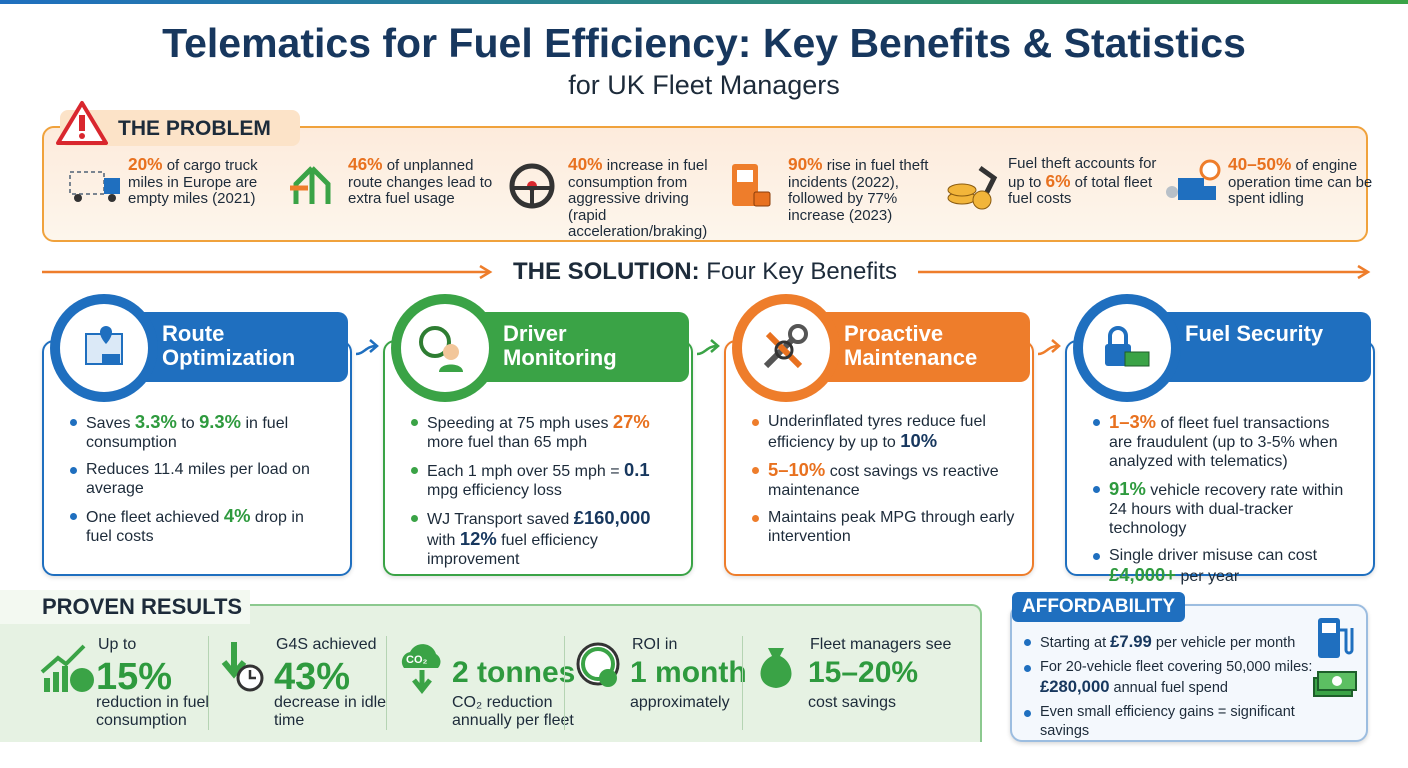 This screenshot has height=768, width=1408. I want to click on highlight: £4,000+, so click(1142, 574).